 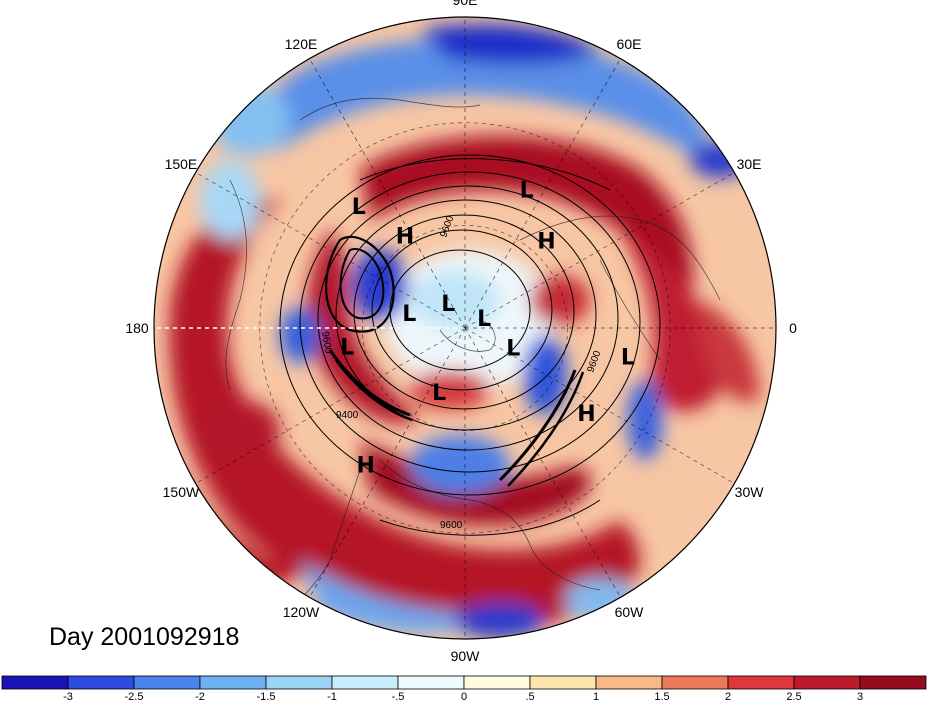 What do you see at coordinates (301, 44) in the screenshot?
I see `longitude-label: 120E` at bounding box center [301, 44].